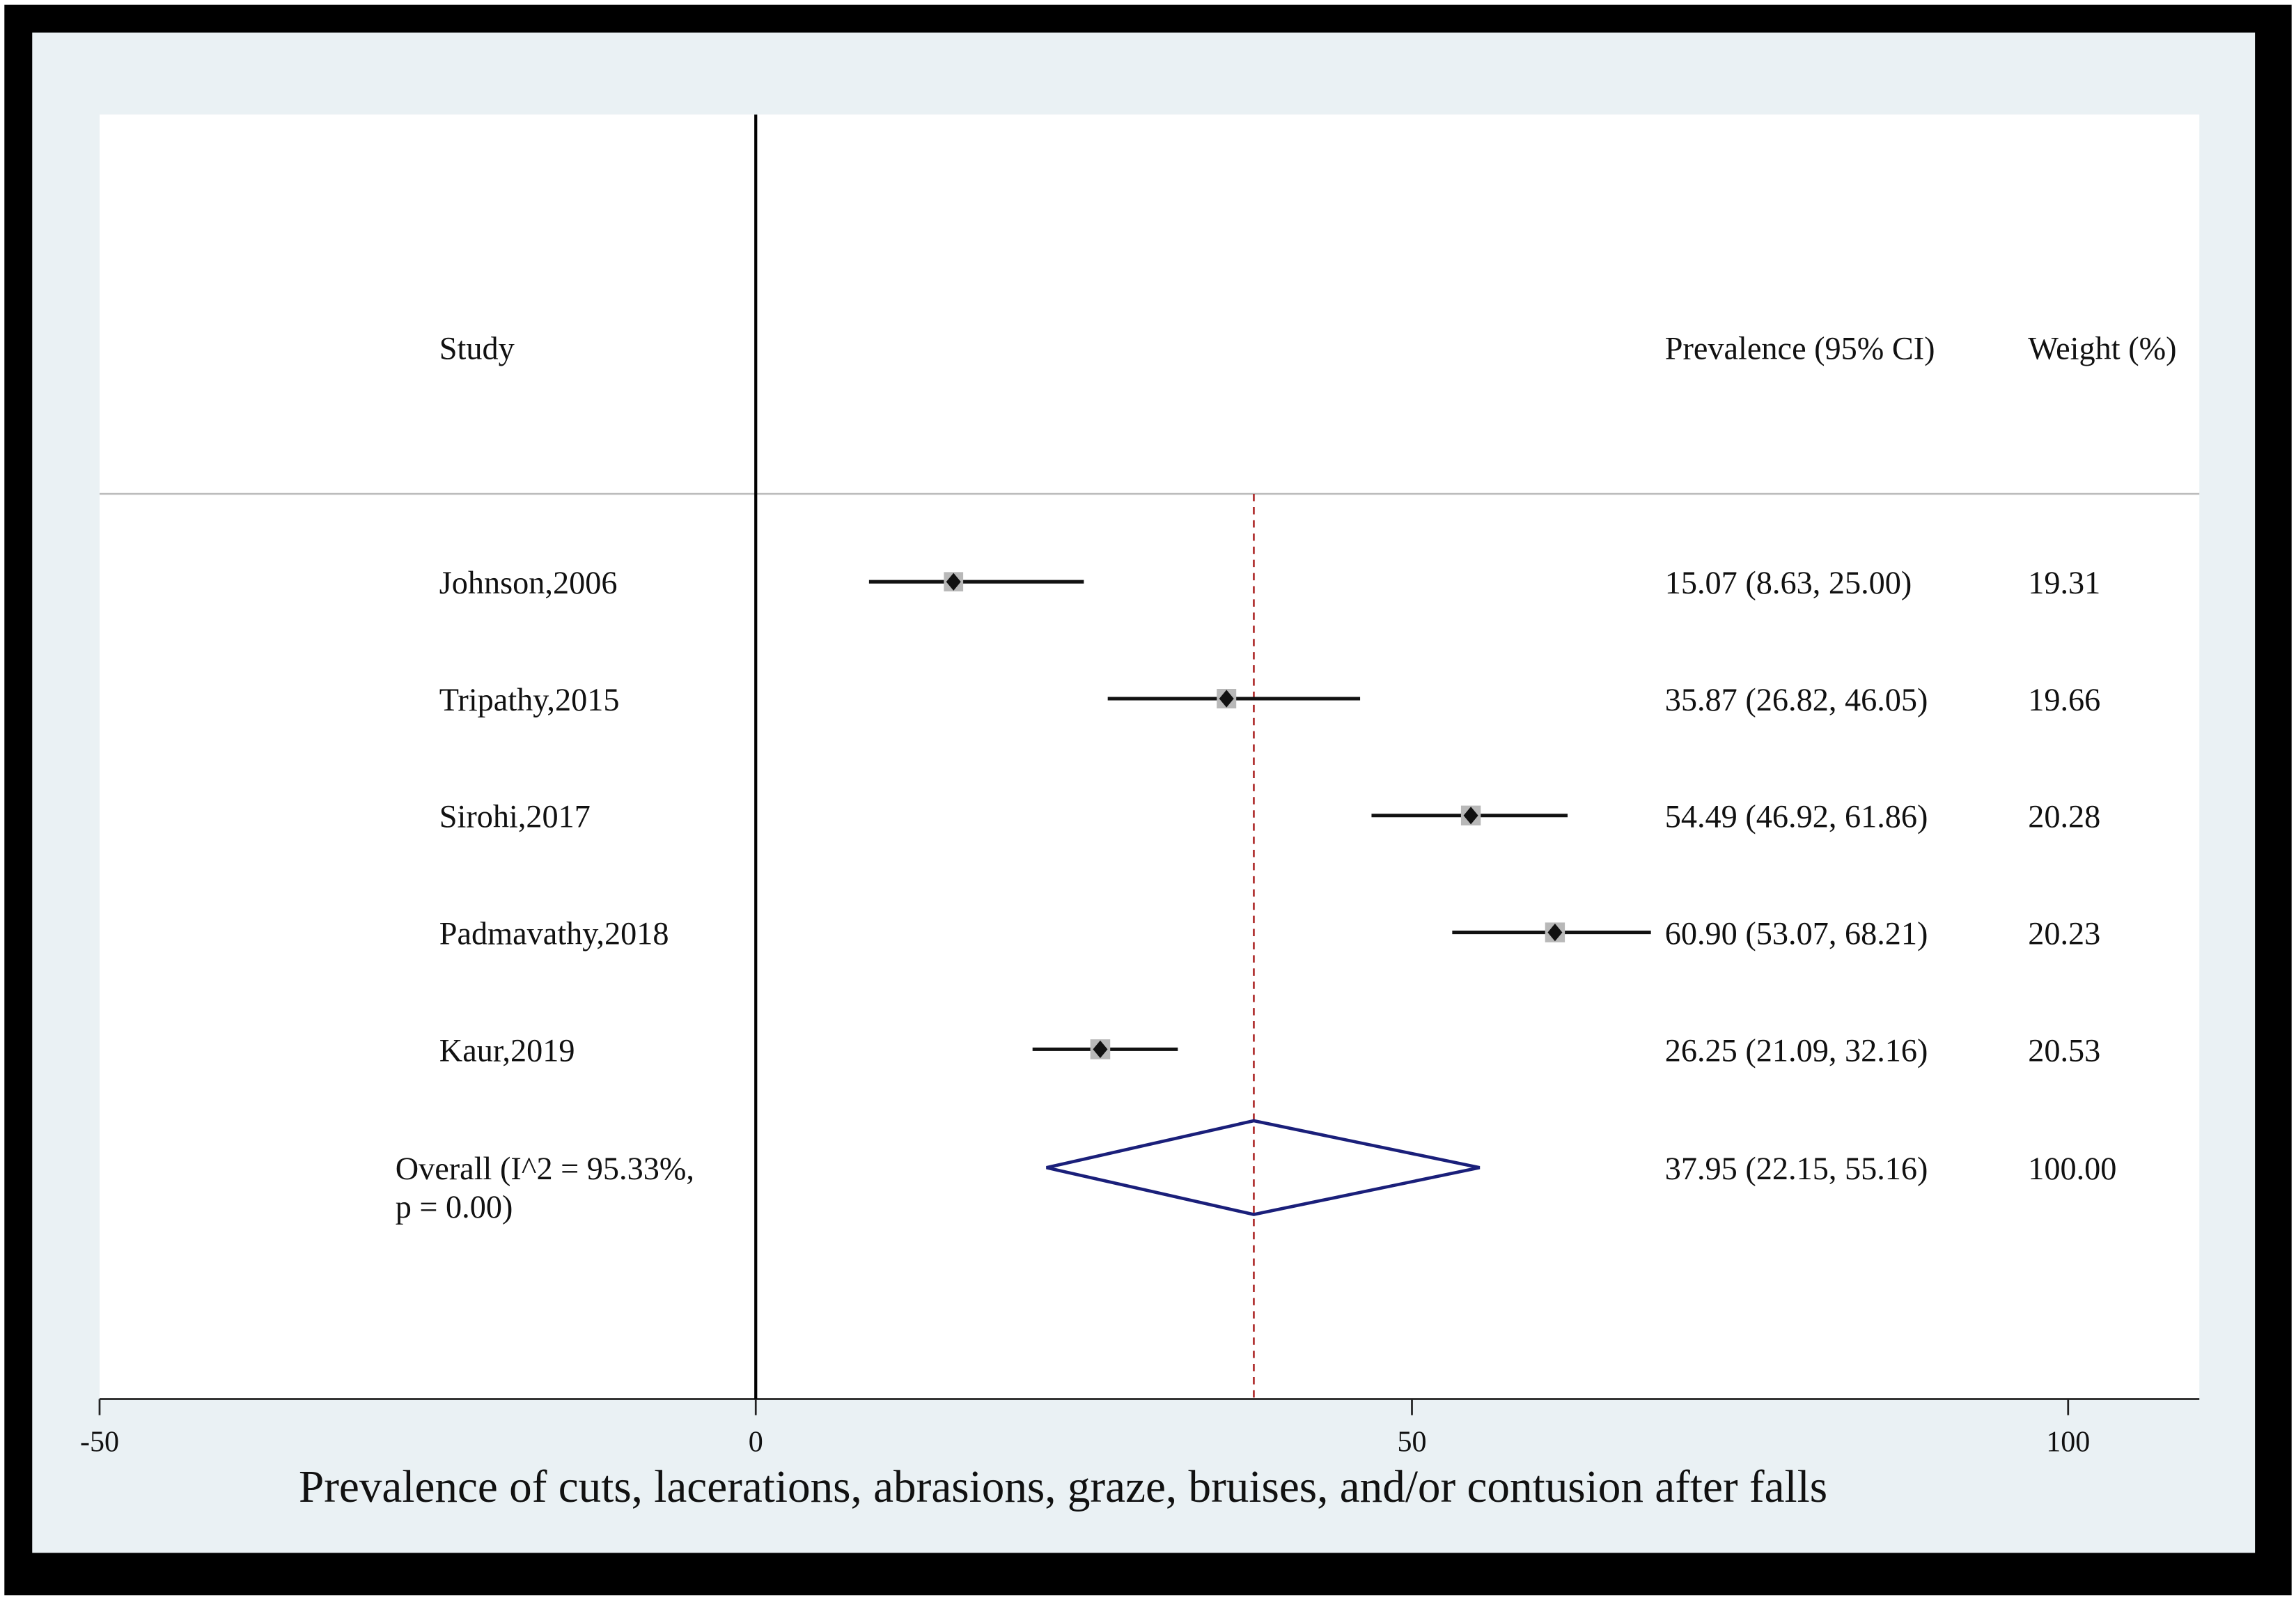 This screenshot has width=2296, height=1600. Describe the element at coordinates (2064, 1051) in the screenshot. I see `weight-label: 20.53` at that location.